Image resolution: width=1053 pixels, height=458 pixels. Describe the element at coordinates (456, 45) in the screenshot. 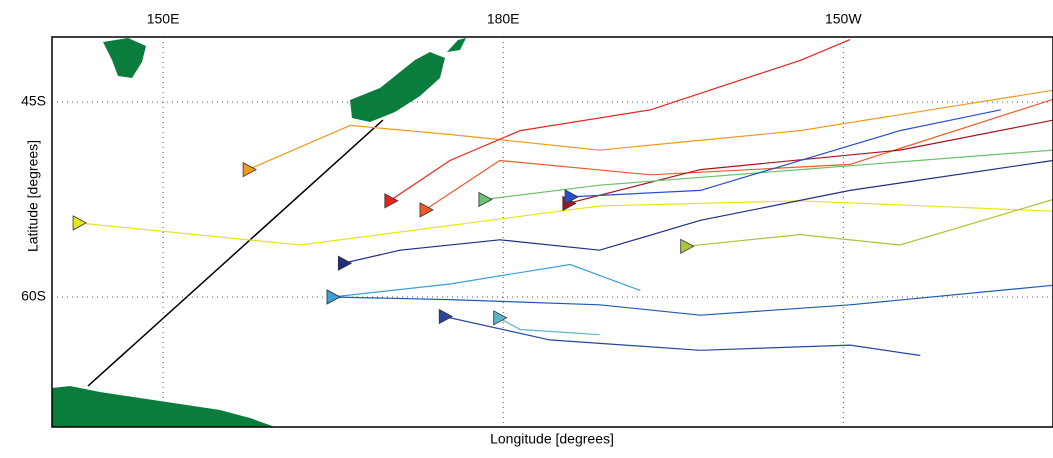

I see `new-zealand-north` at that location.